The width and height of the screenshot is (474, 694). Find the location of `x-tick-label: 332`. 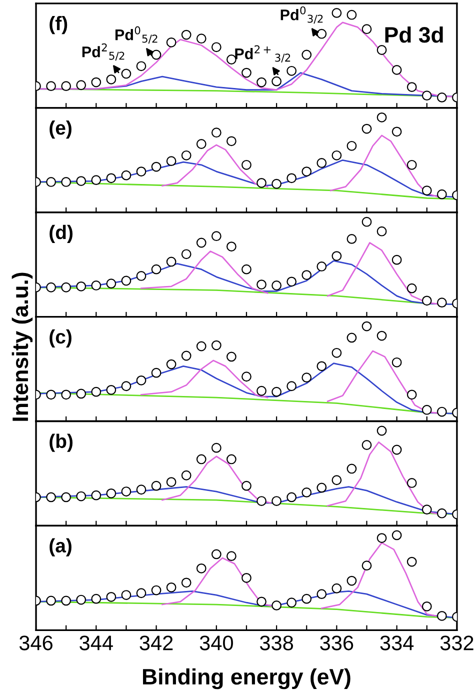

x-tick-label: 332 is located at coordinates (457, 643).